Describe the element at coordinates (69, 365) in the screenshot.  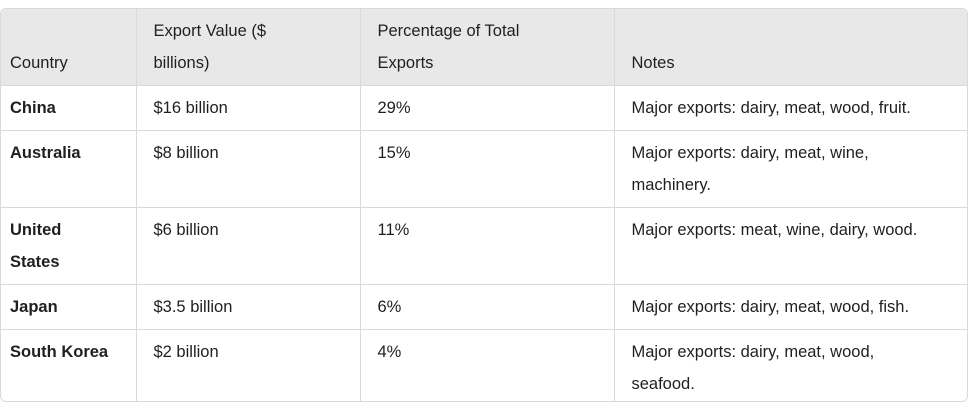
I see `cell-country: South Korea` at that location.